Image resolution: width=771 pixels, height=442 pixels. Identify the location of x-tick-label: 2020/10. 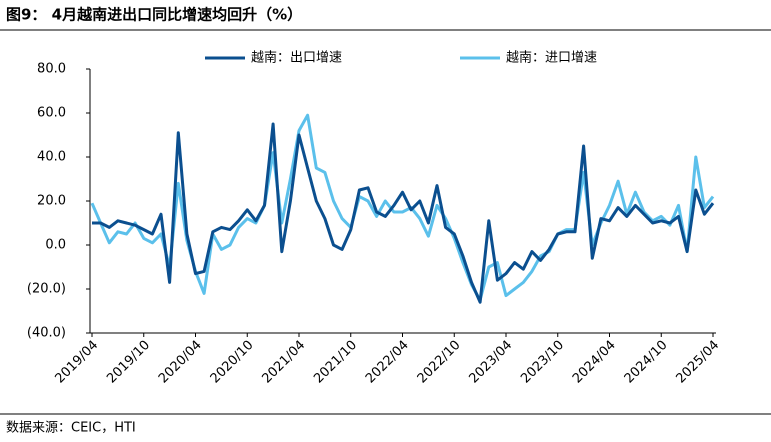
(232, 362).